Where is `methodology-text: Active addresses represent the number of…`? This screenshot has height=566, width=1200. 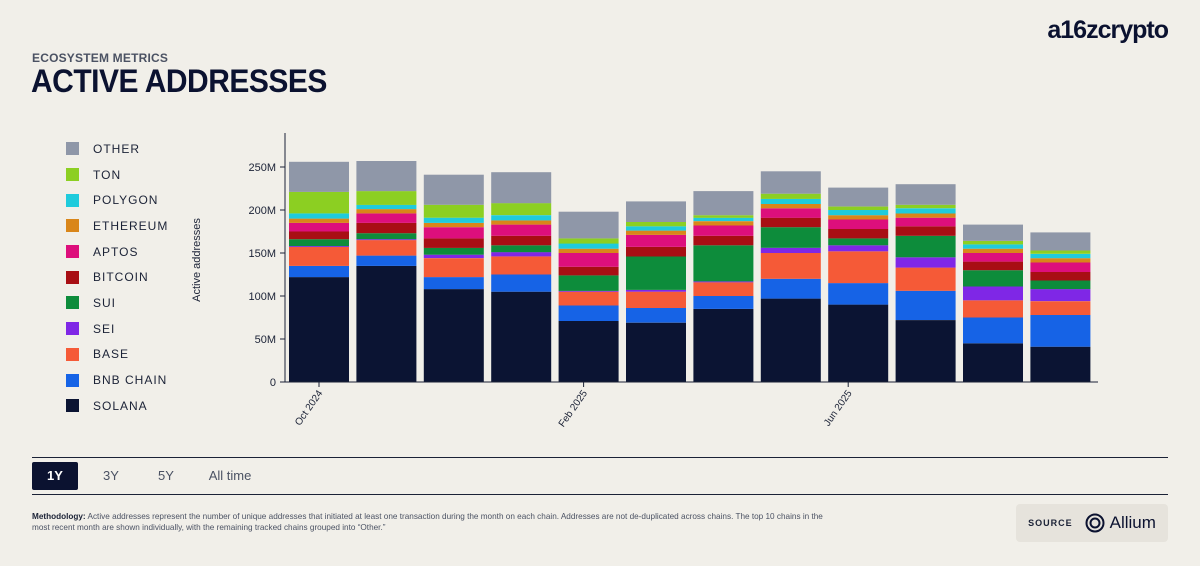 methodology-text: Active addresses represent the number of… is located at coordinates (427, 522).